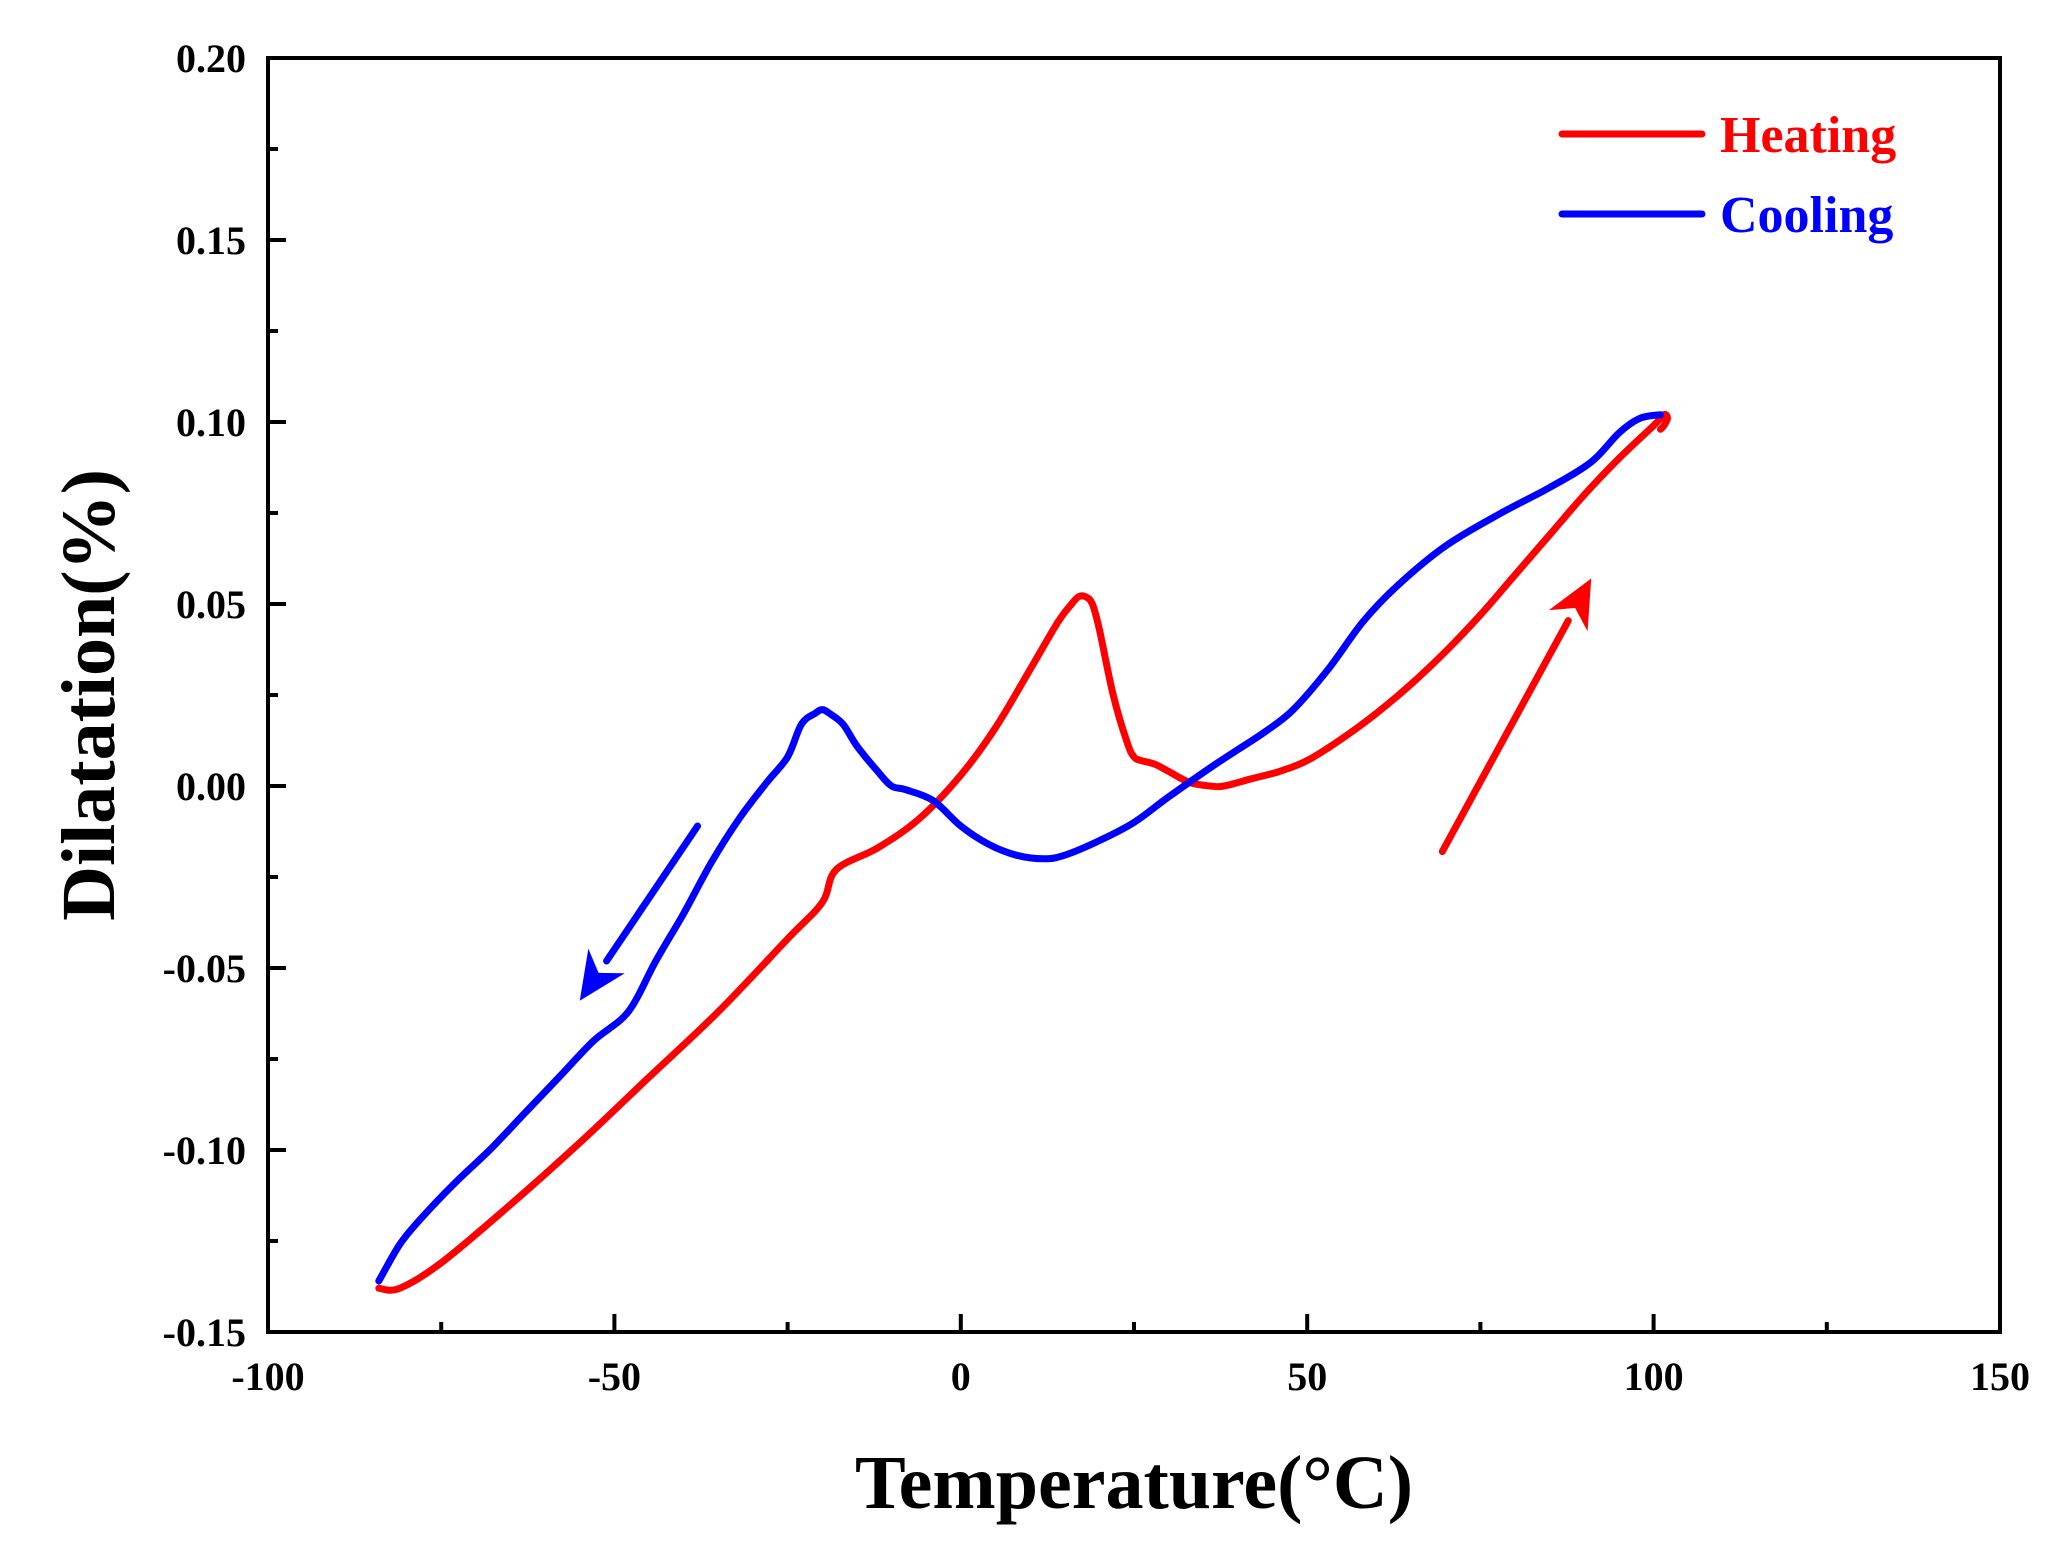 The image size is (2056, 1545). Describe the element at coordinates (204, 1150) in the screenshot. I see `y-tick-label: -0.10` at that location.